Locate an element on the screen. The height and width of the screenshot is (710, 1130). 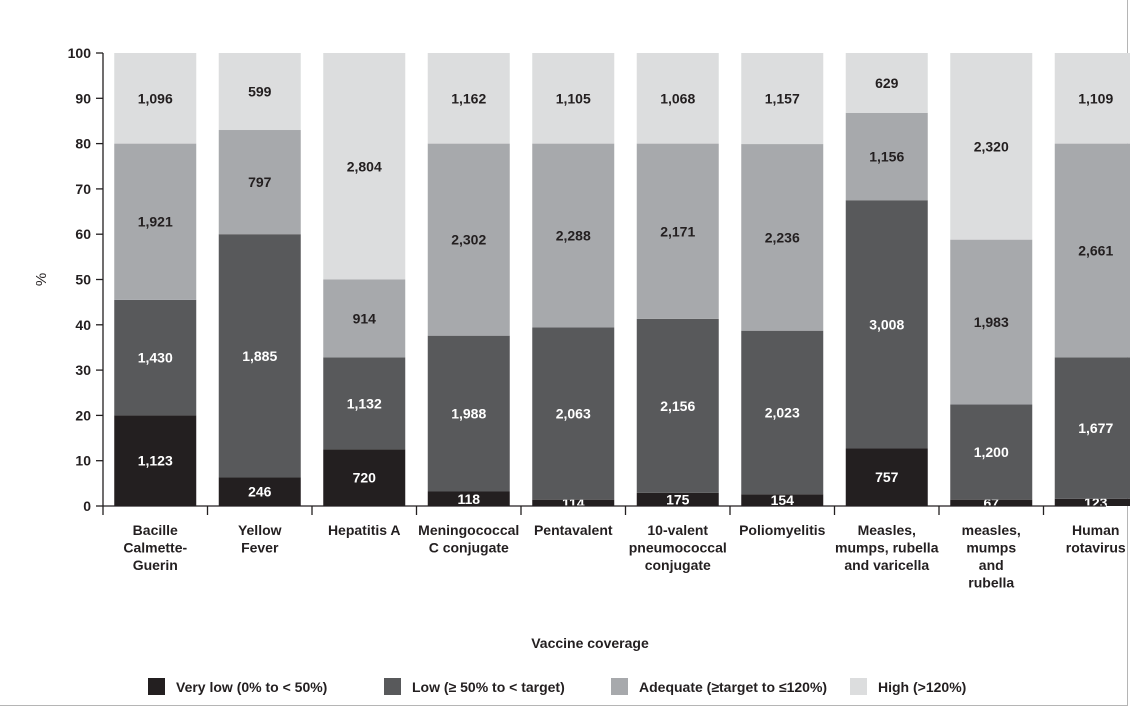
data-label: 1,157 is located at coordinates (782, 99).